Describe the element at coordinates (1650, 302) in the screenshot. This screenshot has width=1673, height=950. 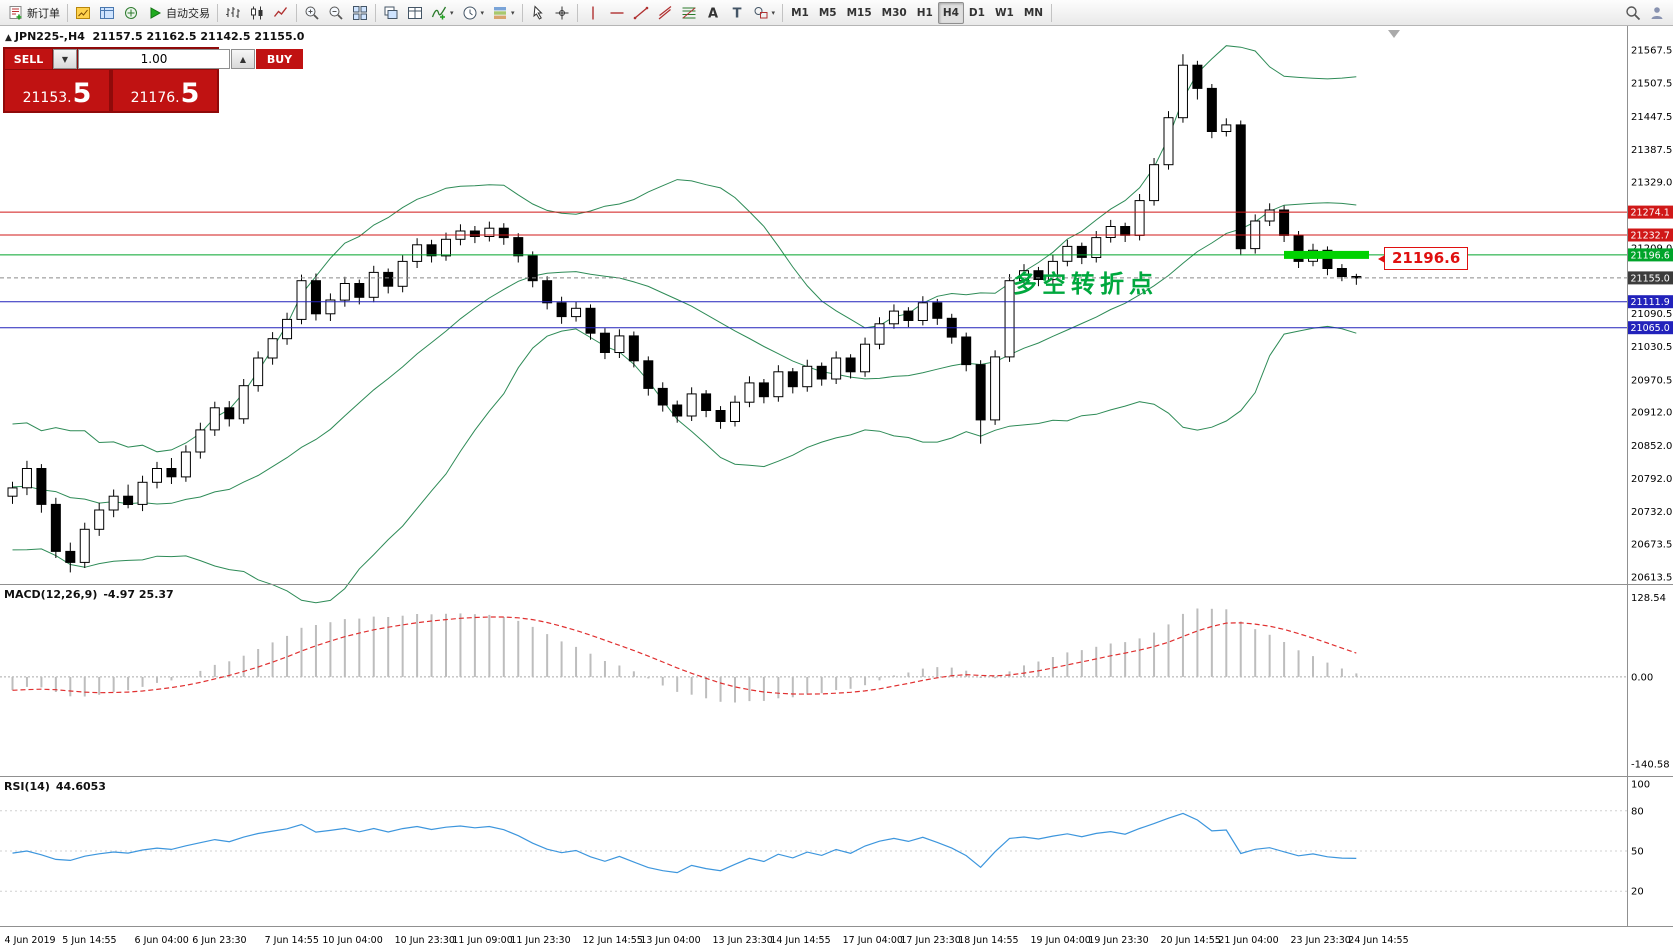
I see `svg-text: 21111.9` at that location.